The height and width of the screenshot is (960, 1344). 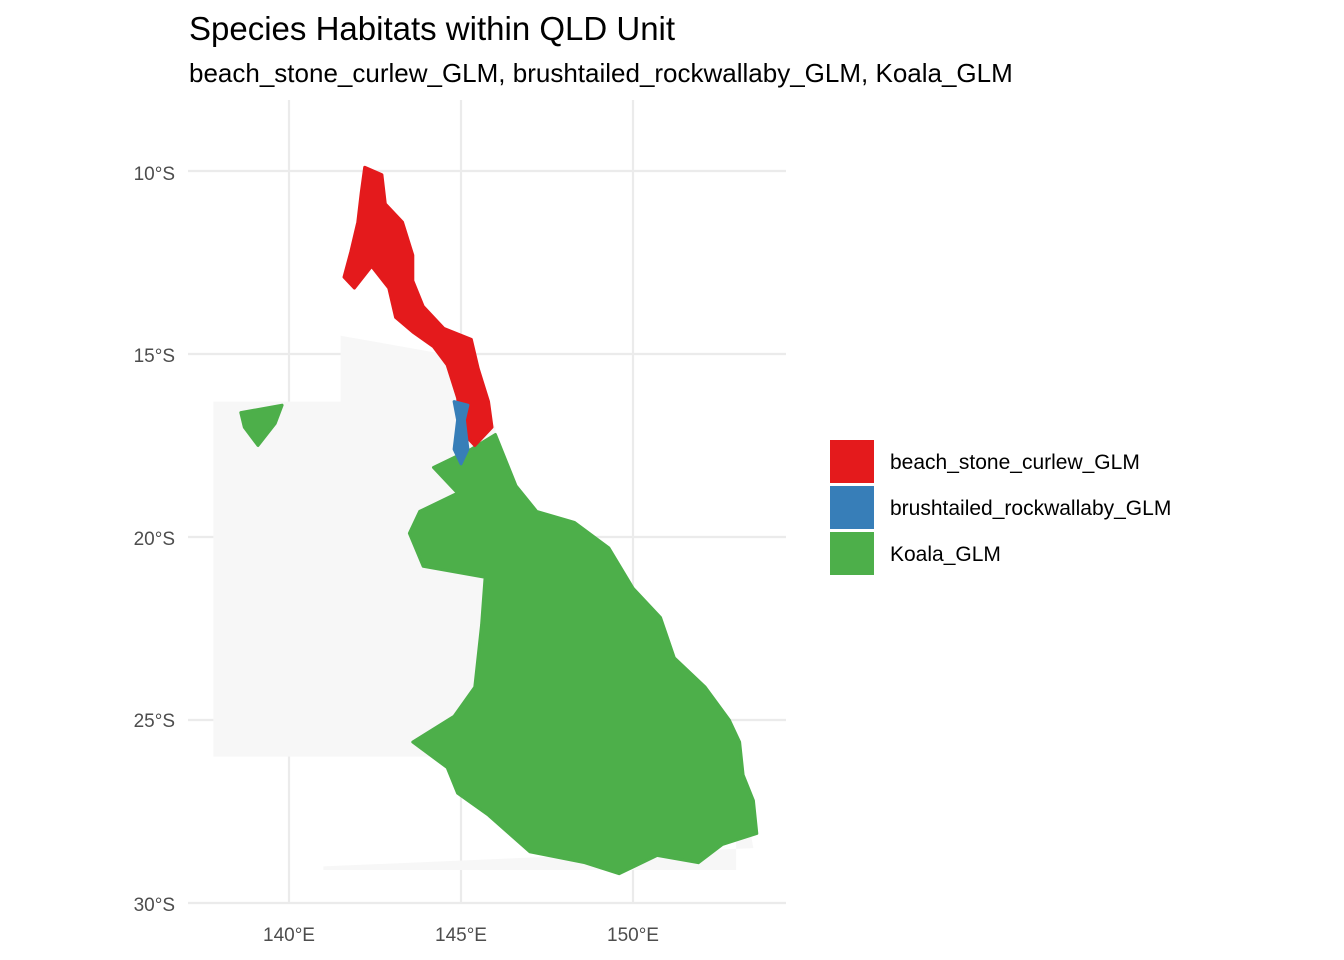 What do you see at coordinates (289, 935) in the screenshot?
I see `x-tick-label-140E: 140°E` at bounding box center [289, 935].